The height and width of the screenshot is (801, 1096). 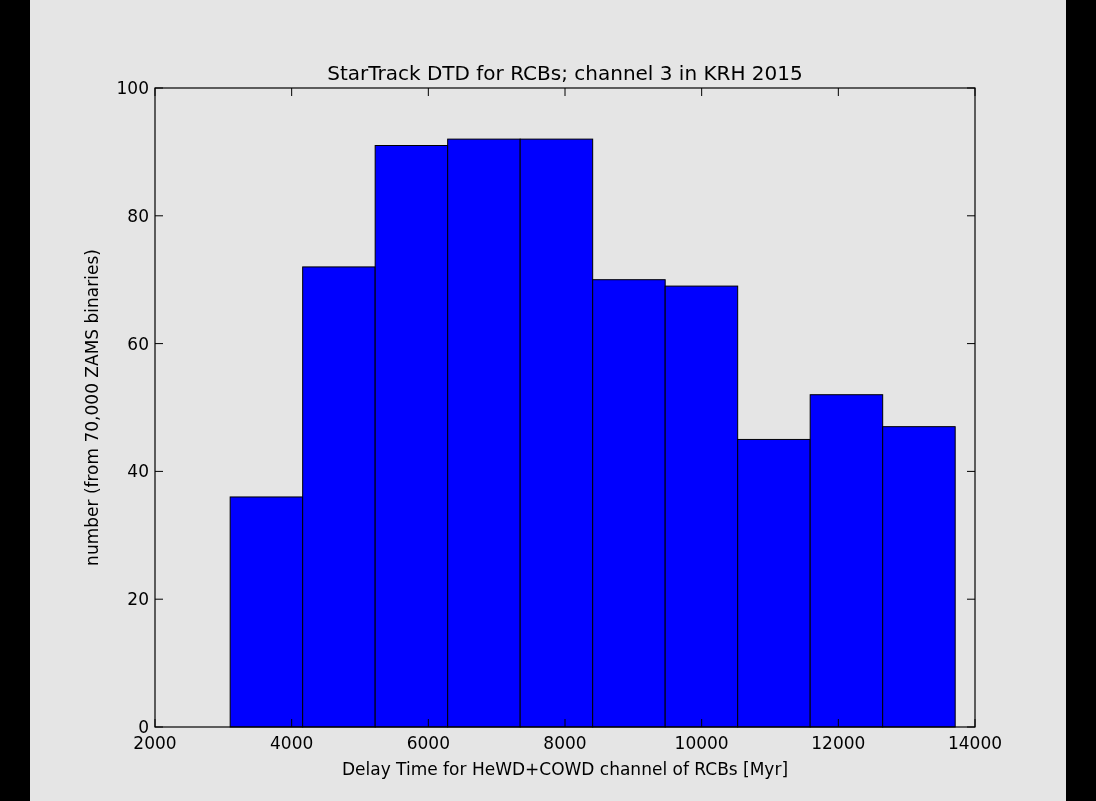 I want to click on y-tick-label: 100, so click(x=132, y=88).